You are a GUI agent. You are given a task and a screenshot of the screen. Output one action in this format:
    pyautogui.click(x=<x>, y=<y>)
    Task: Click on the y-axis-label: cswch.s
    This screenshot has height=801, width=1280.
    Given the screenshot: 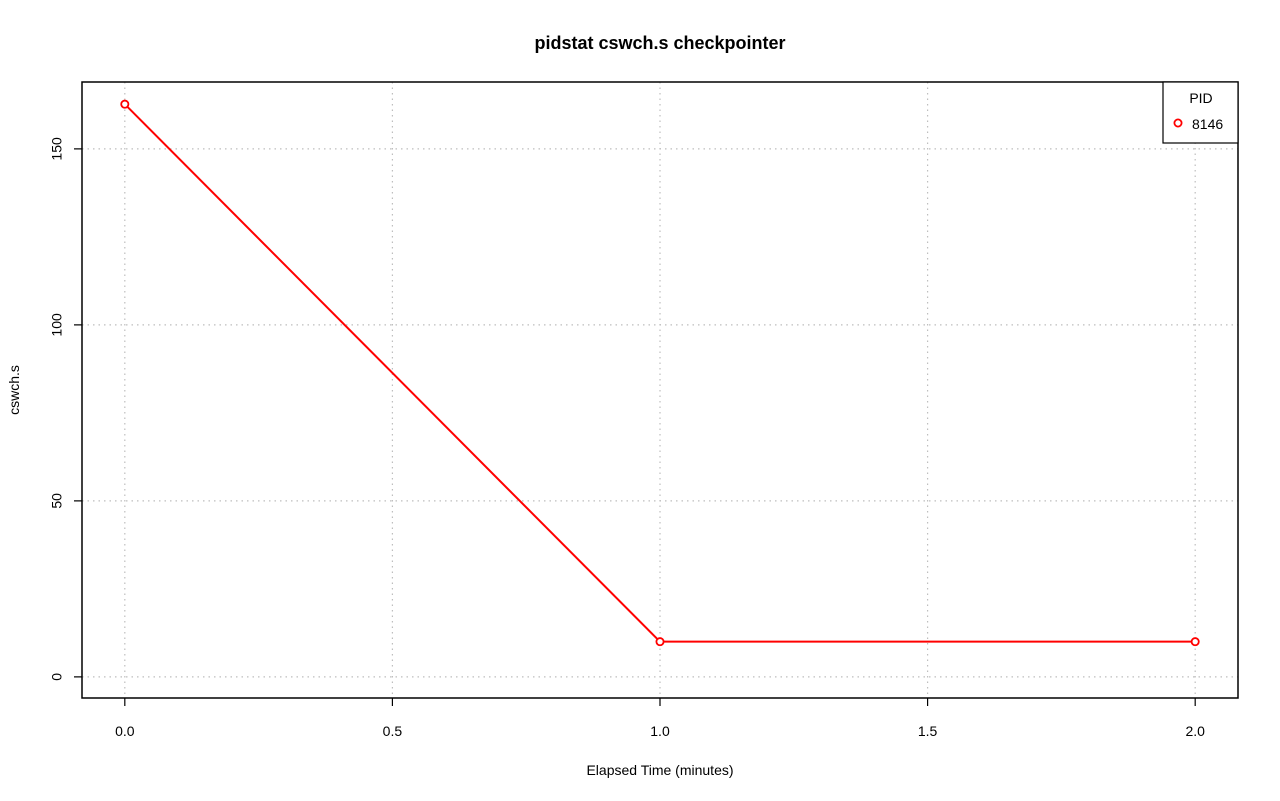 What is the action you would take?
    pyautogui.click(x=14, y=390)
    